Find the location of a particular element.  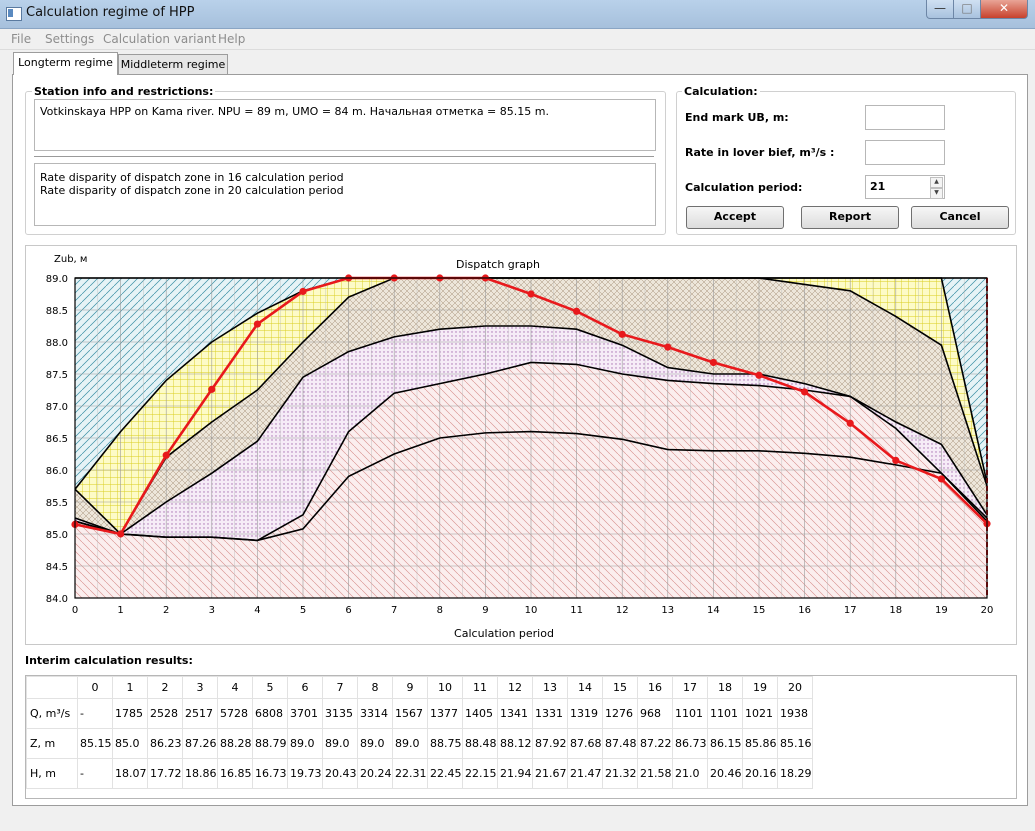

tab-longterm-regime: Longterm regime is located at coordinates (65, 63).